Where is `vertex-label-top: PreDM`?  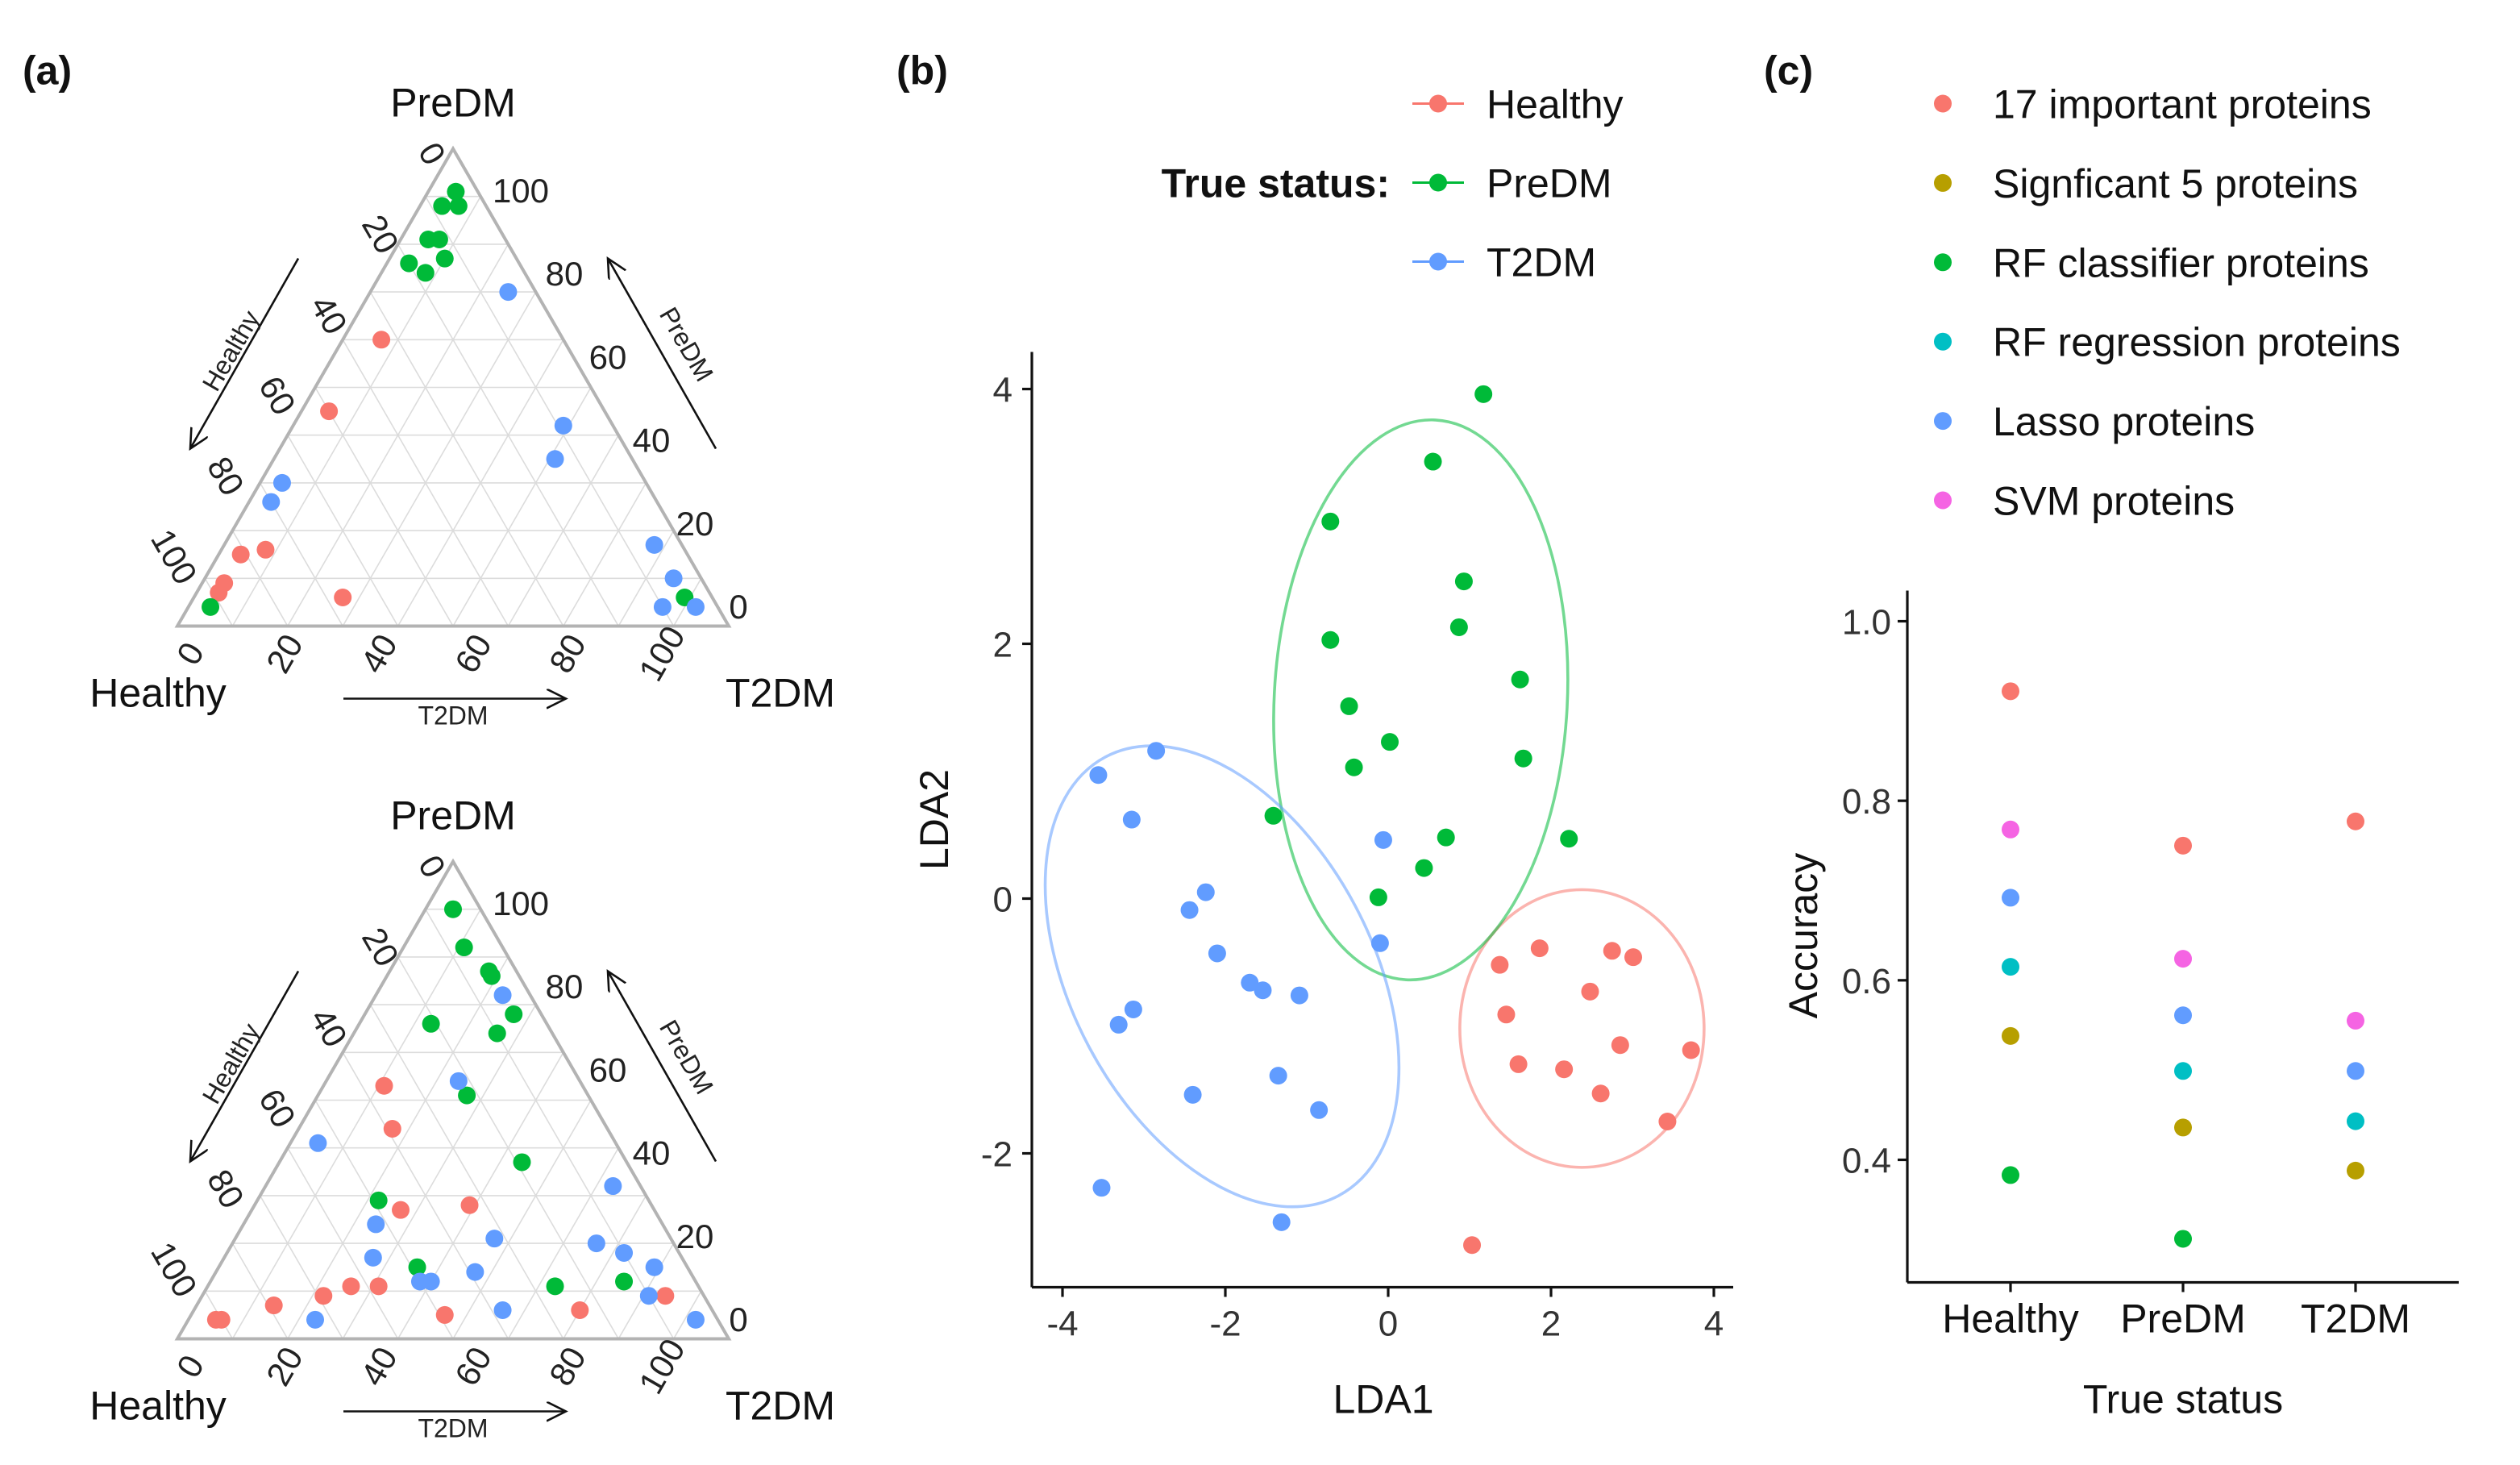
vertex-label-top: PreDM is located at coordinates (453, 103).